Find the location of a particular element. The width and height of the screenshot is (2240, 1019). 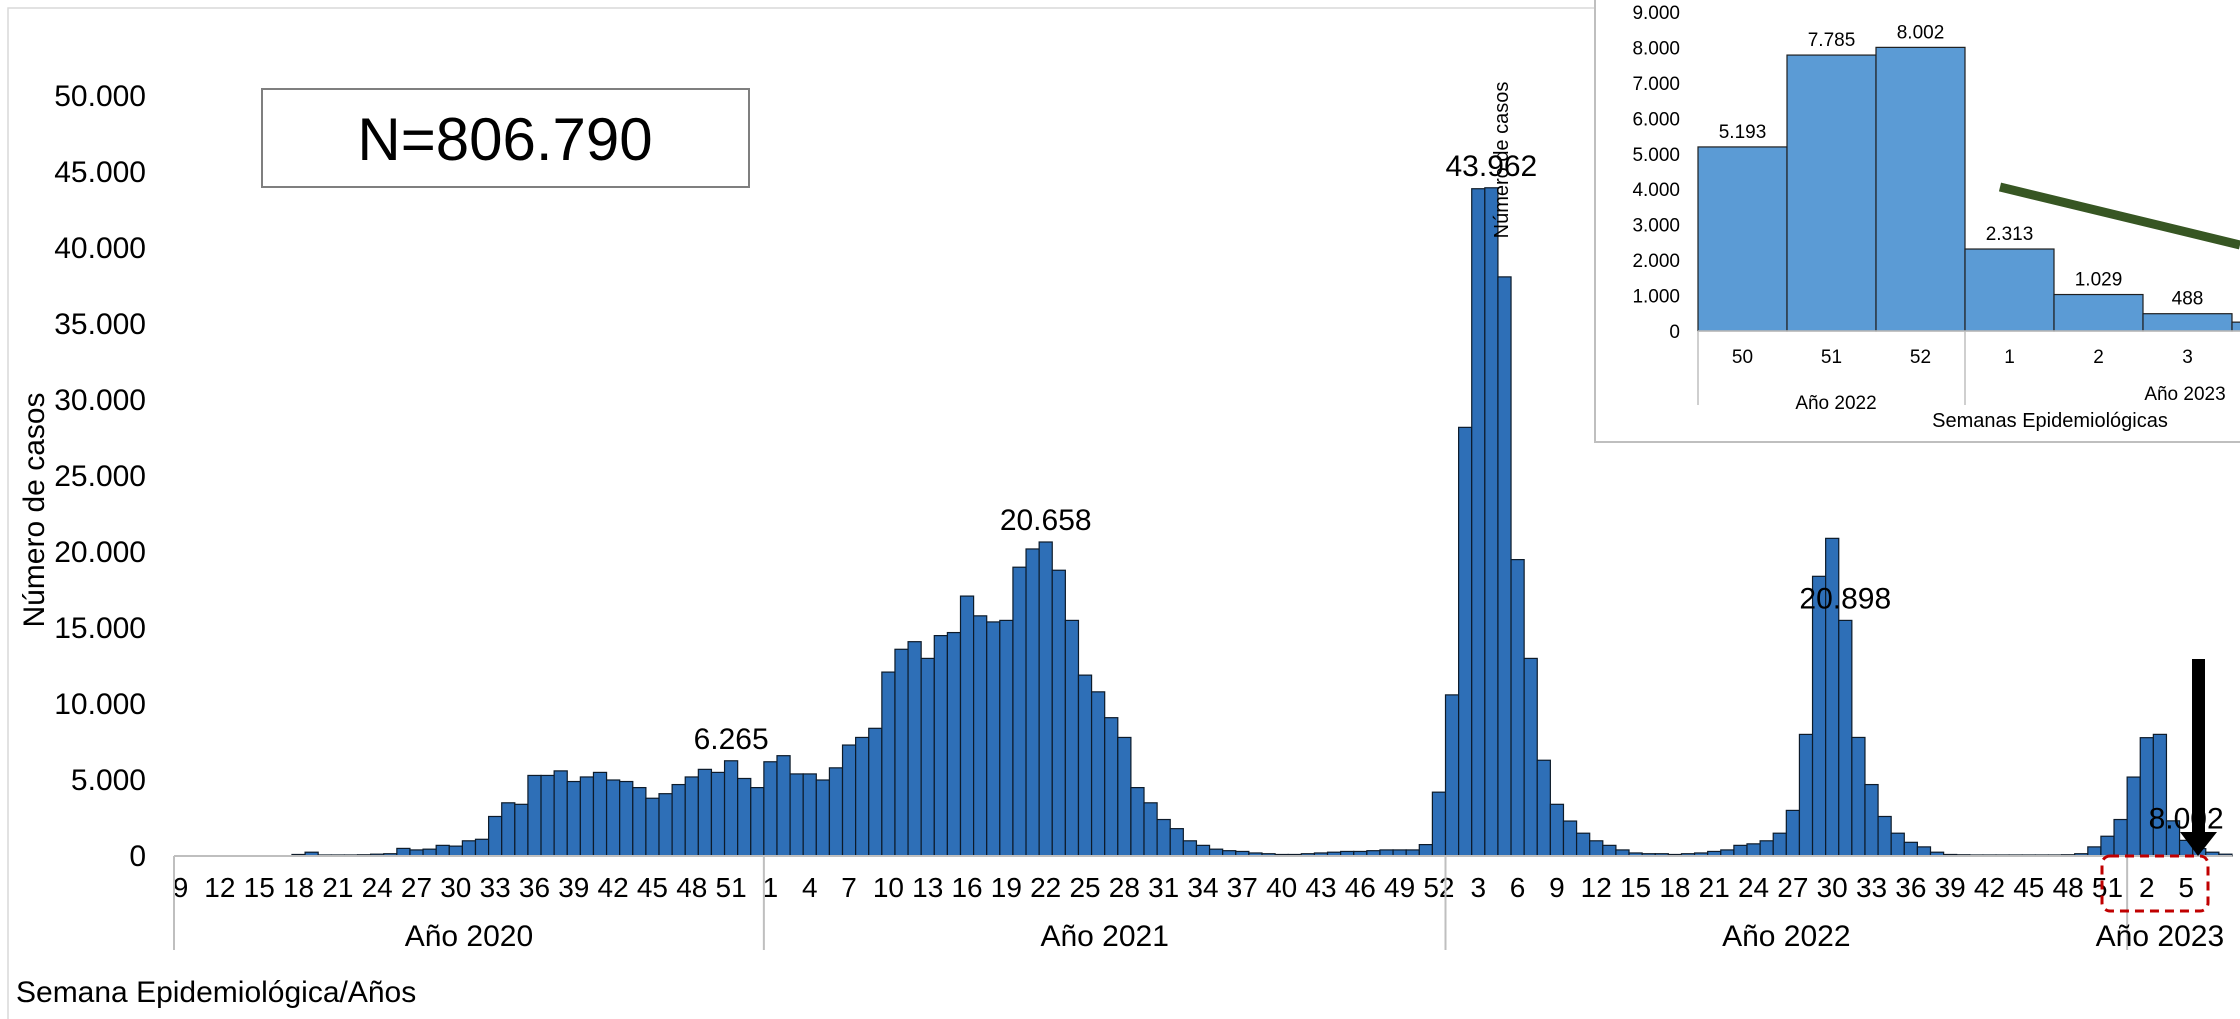

inset-x-tick-label: 1 is located at coordinates (2009, 357).